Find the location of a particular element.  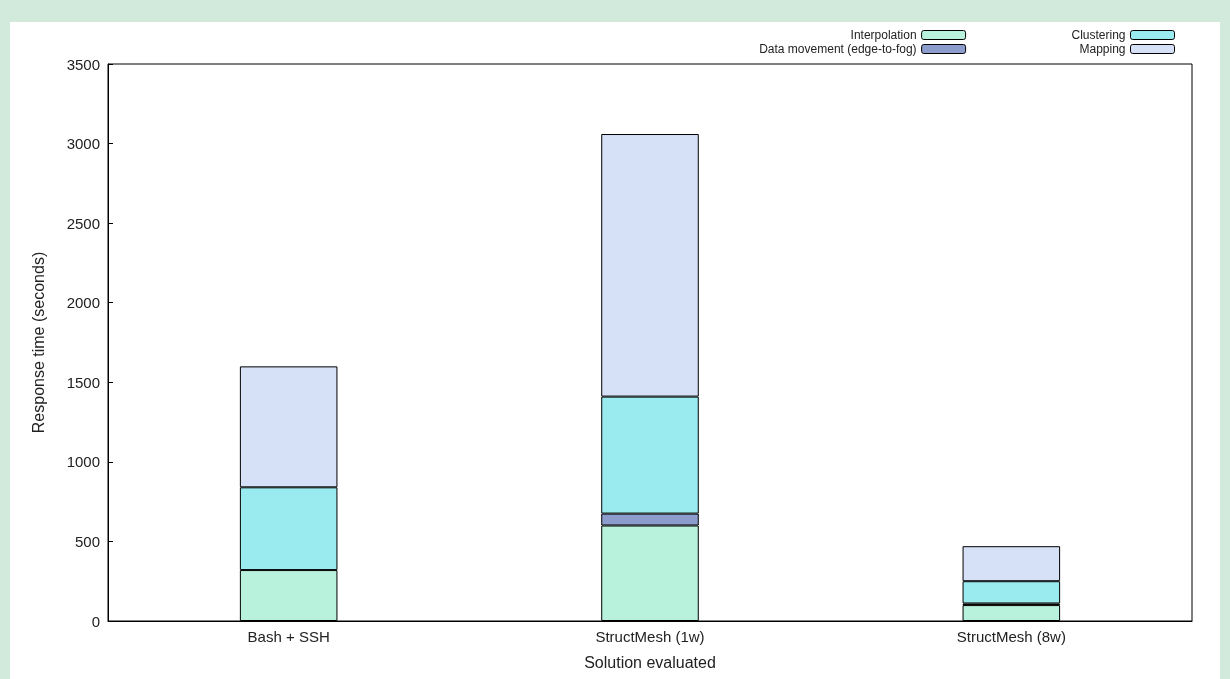

x-tick-label: StructMesh (1w) is located at coordinates (650, 636).